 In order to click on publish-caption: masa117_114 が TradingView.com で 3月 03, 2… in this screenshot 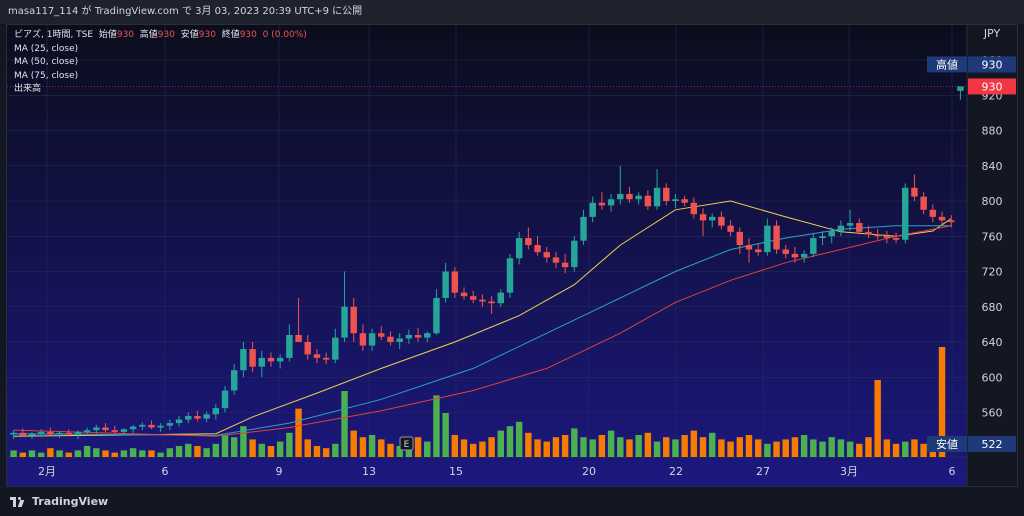, I will do `click(512, 12)`.